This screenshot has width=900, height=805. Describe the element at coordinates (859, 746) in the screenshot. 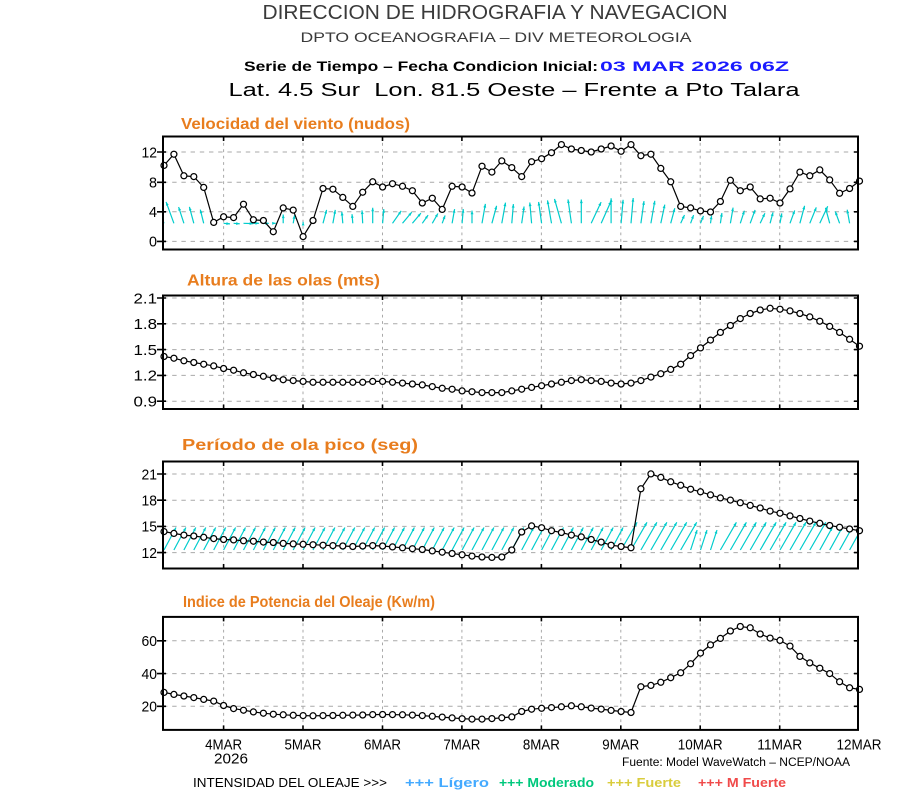

I see `svg-text: 12MAR` at that location.